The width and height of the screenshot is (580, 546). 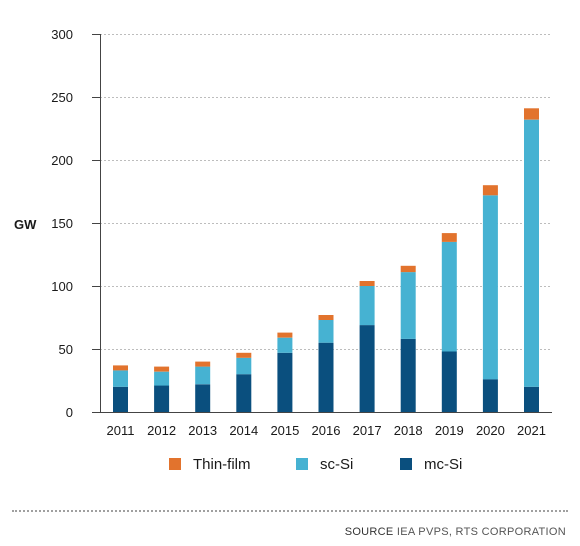 I want to click on y-tick-label: 50, so click(x=66, y=349).